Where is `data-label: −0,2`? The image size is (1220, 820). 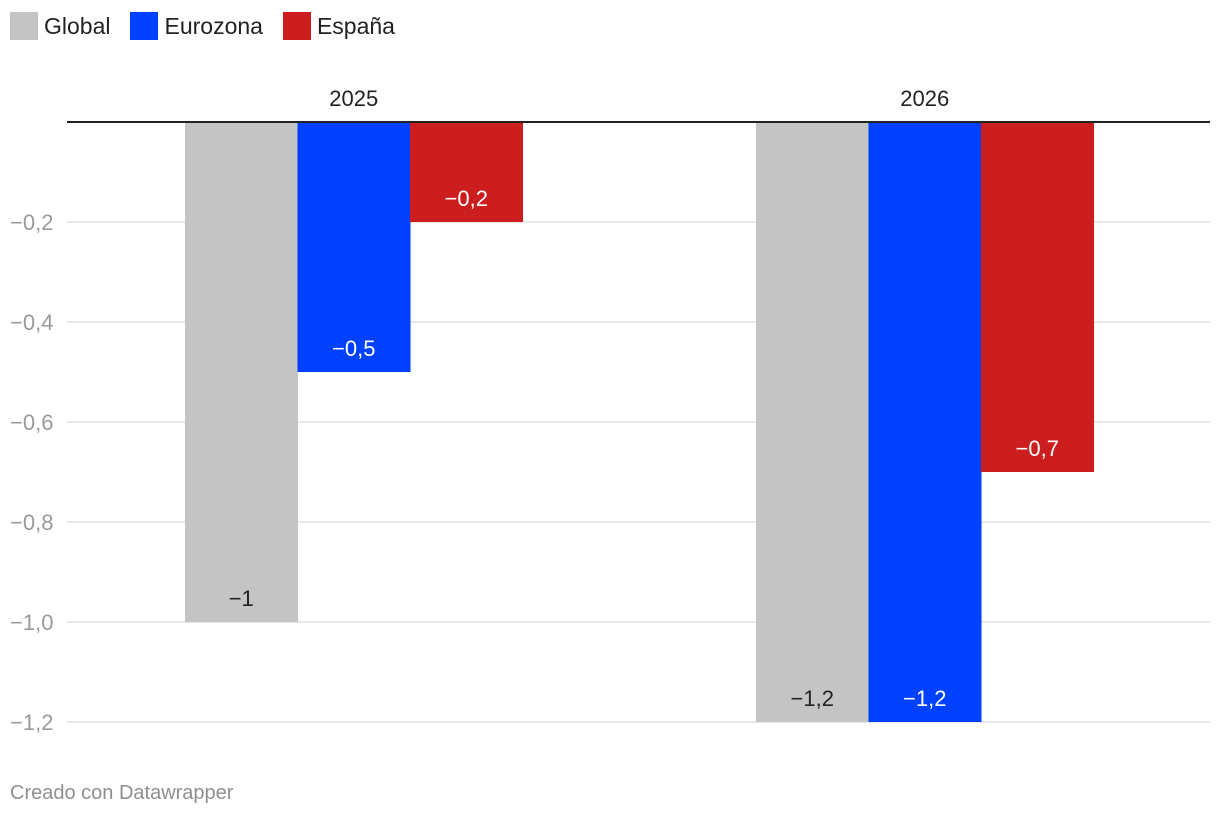 data-label: −0,2 is located at coordinates (466, 198).